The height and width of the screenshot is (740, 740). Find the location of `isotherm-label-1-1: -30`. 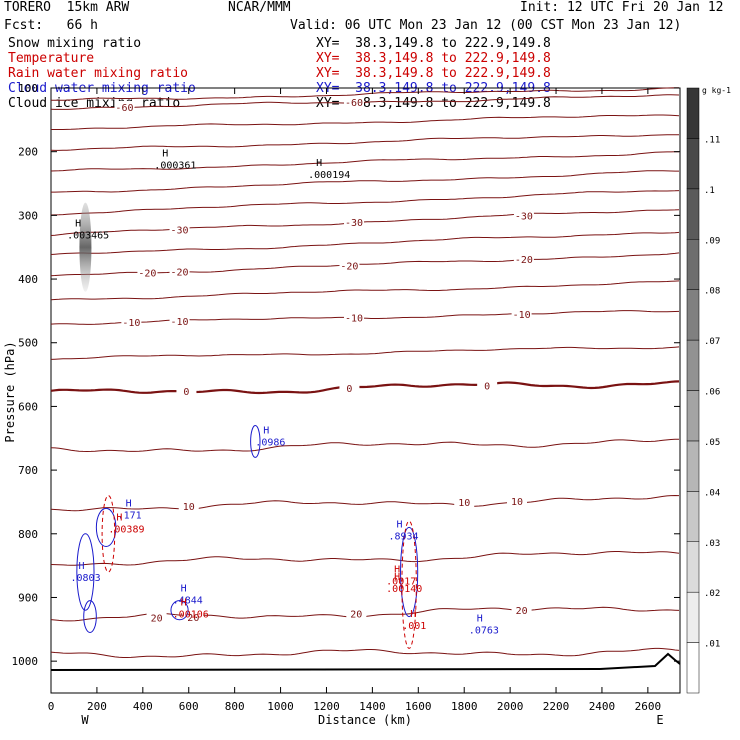

isotherm-label-1-1: -30 is located at coordinates (354, 223).